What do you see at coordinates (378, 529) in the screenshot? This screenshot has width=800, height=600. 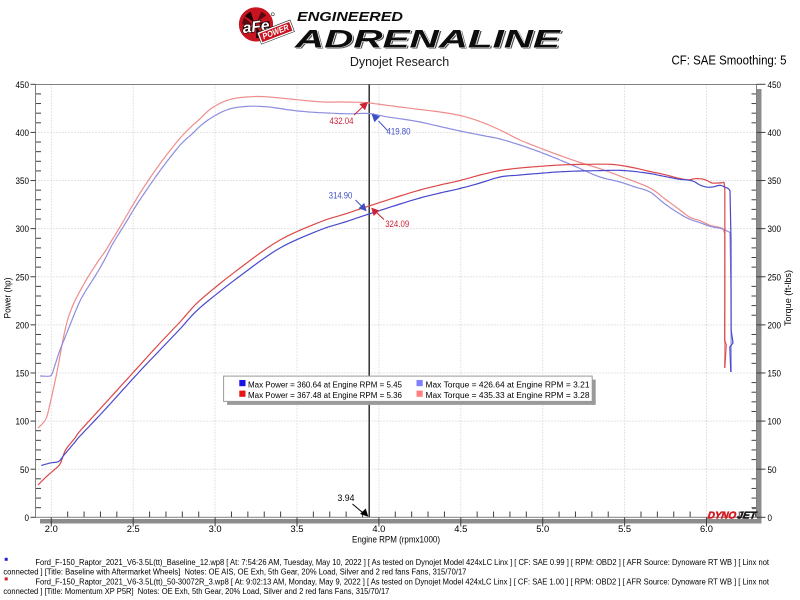 I see `svg-text: 4.0` at bounding box center [378, 529].